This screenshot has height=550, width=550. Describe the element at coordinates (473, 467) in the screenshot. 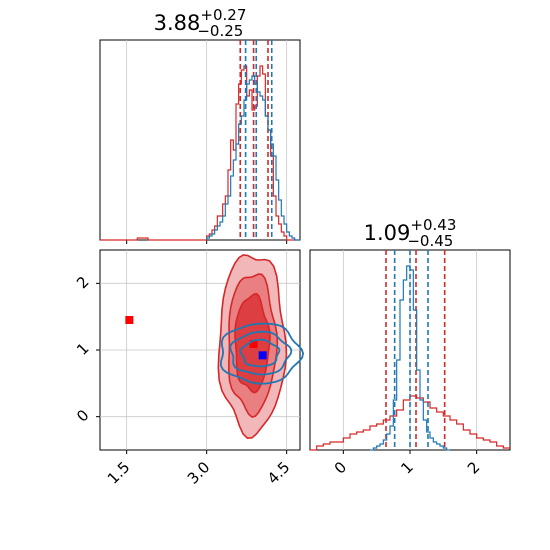

I see `tick-label-right-2: 2` at that location.